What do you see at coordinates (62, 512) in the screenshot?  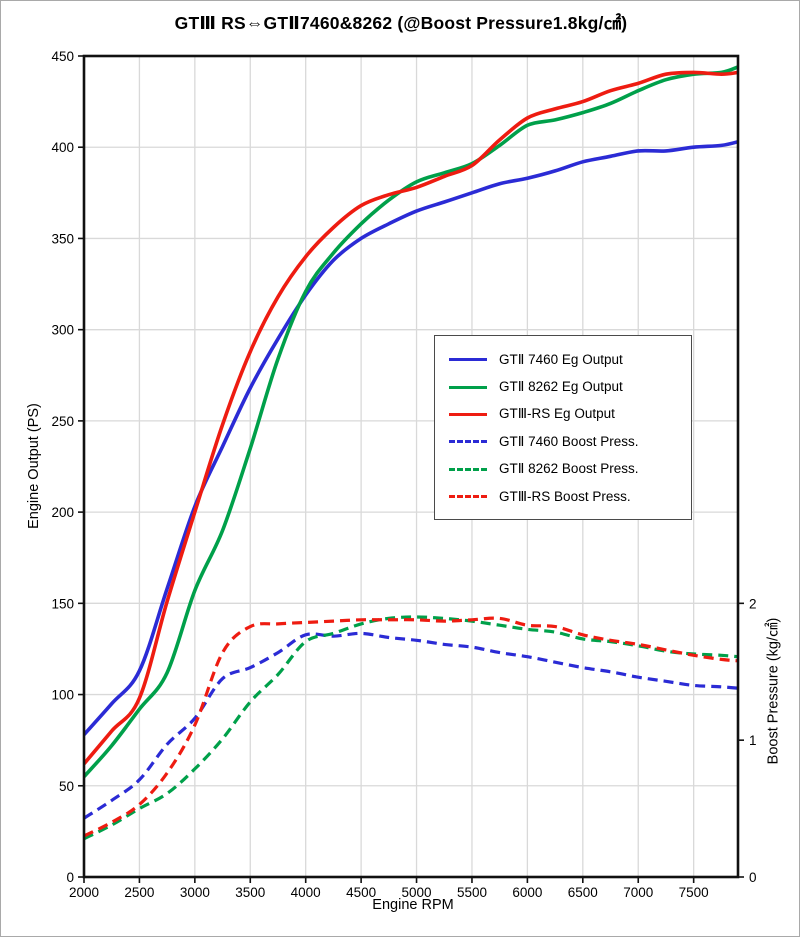 I see `tick-label-yl-200: 200` at bounding box center [62, 512].